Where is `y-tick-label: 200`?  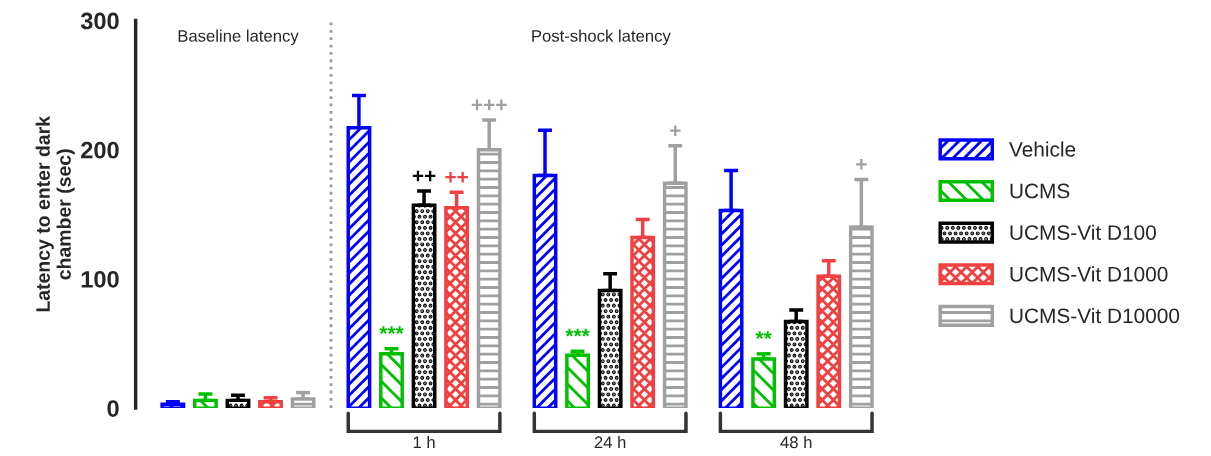
y-tick-label: 200 is located at coordinates (100, 150).